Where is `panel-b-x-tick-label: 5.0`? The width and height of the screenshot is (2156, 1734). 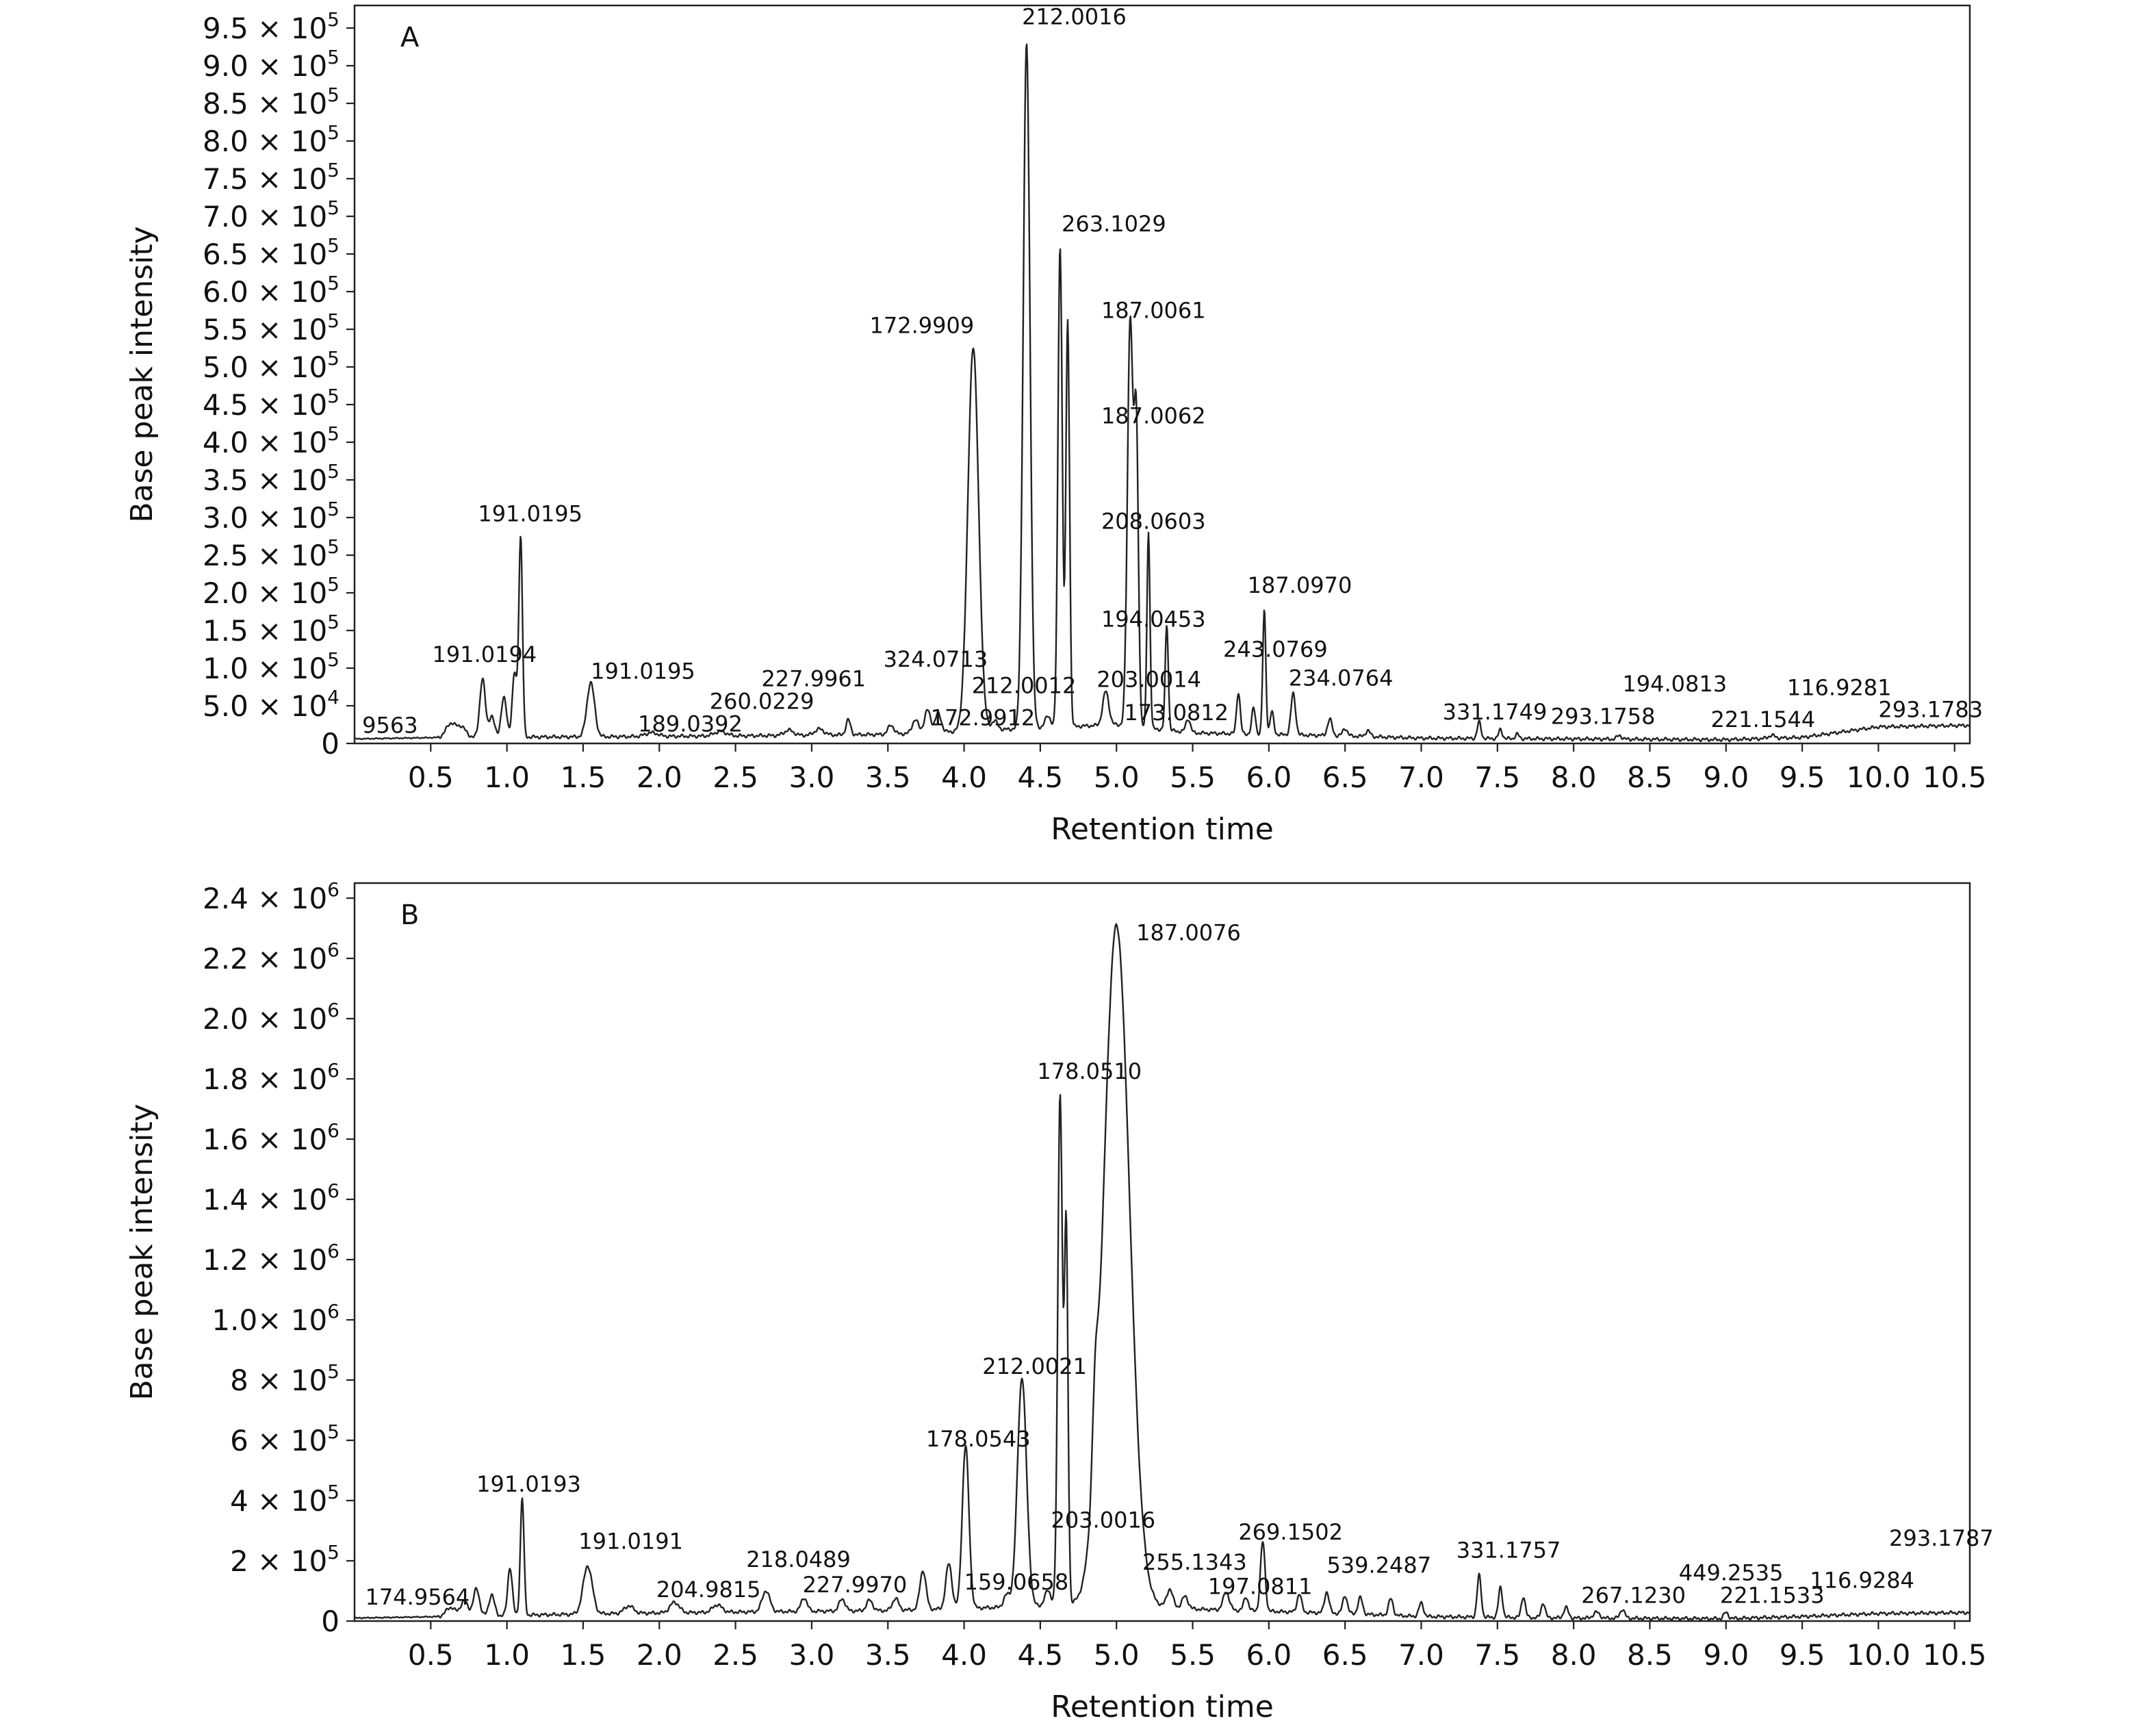 panel-b-x-tick-label: 5.0 is located at coordinates (1117, 1655).